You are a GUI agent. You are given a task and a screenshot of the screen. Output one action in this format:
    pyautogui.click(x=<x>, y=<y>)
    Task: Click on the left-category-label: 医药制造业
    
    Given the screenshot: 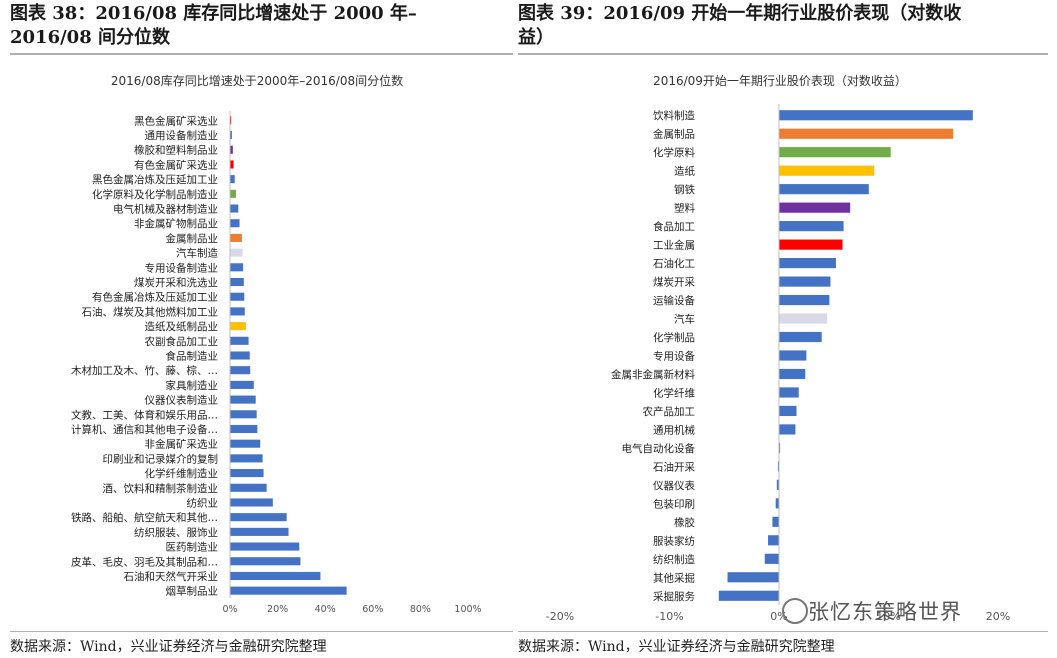 What is the action you would take?
    pyautogui.click(x=192, y=547)
    